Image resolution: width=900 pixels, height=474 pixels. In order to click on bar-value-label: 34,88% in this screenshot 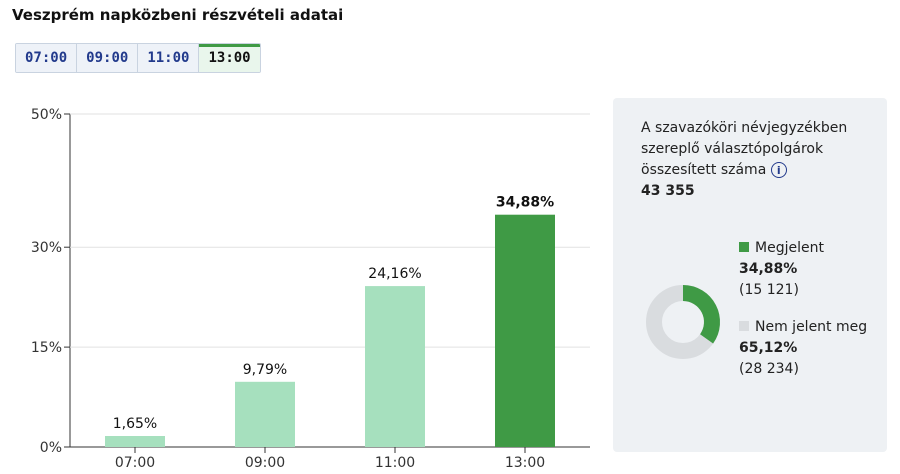, I will do `click(525, 203)`.